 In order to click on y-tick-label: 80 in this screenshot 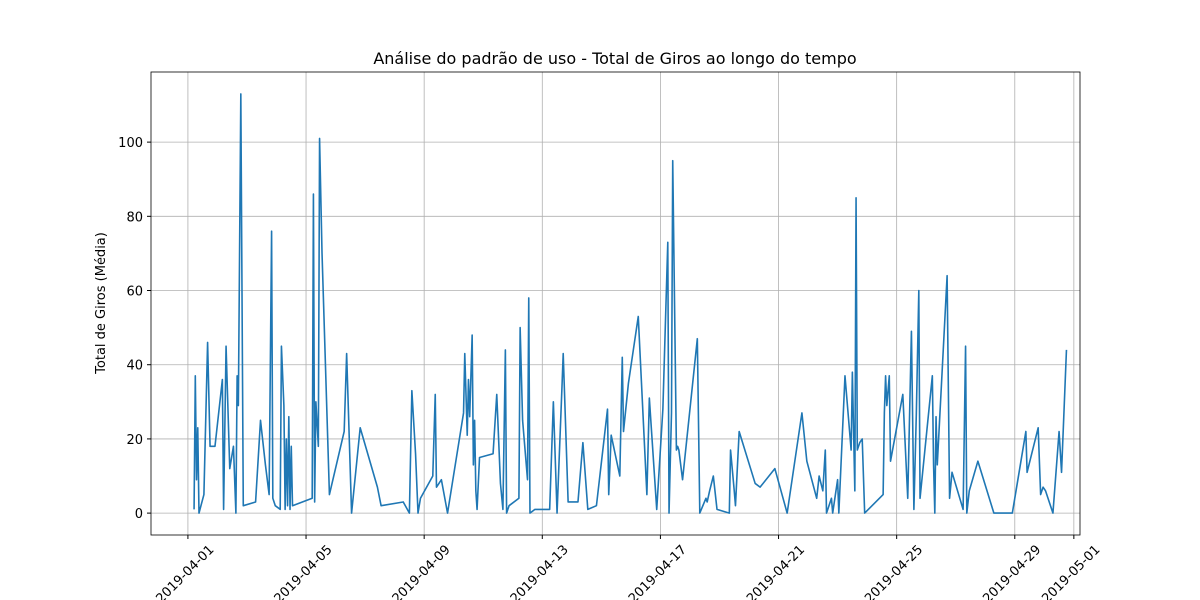, I will do `click(134, 217)`.